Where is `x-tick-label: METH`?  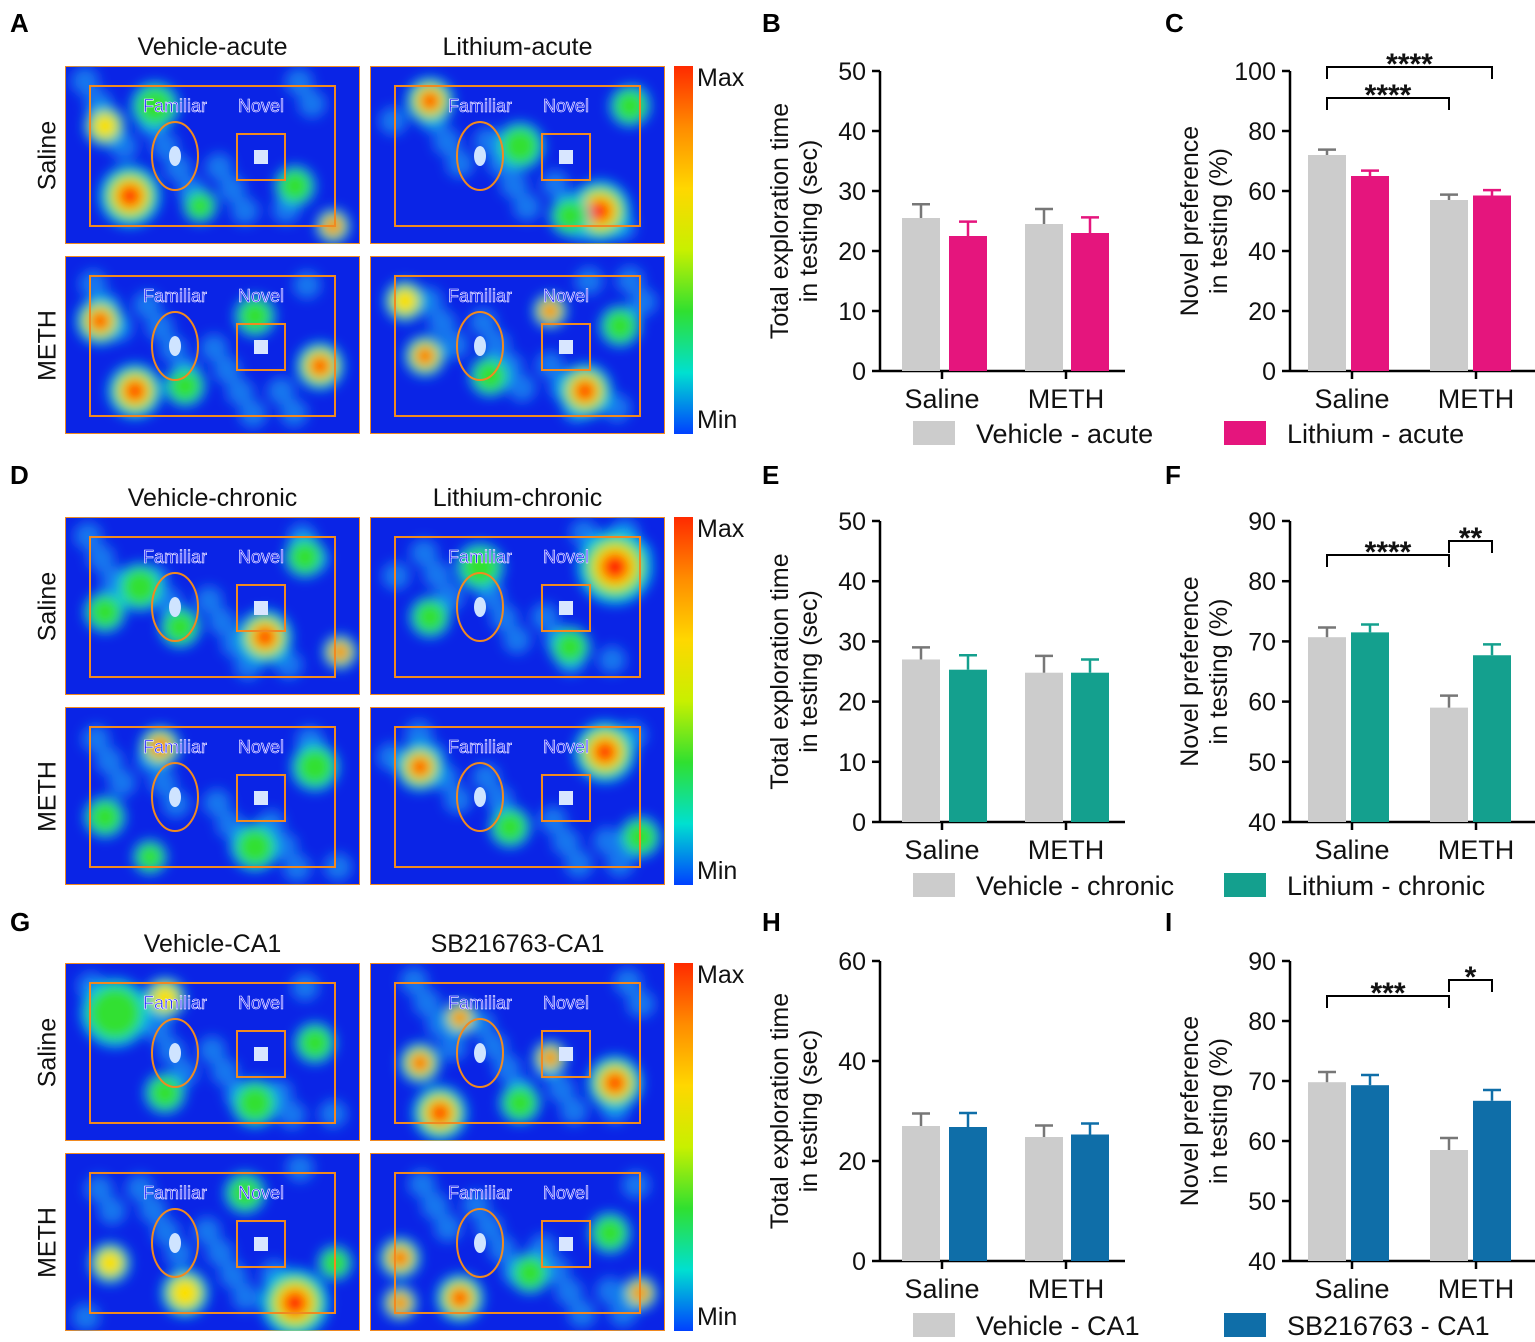
x-tick-label: METH is located at coordinates (1476, 1289).